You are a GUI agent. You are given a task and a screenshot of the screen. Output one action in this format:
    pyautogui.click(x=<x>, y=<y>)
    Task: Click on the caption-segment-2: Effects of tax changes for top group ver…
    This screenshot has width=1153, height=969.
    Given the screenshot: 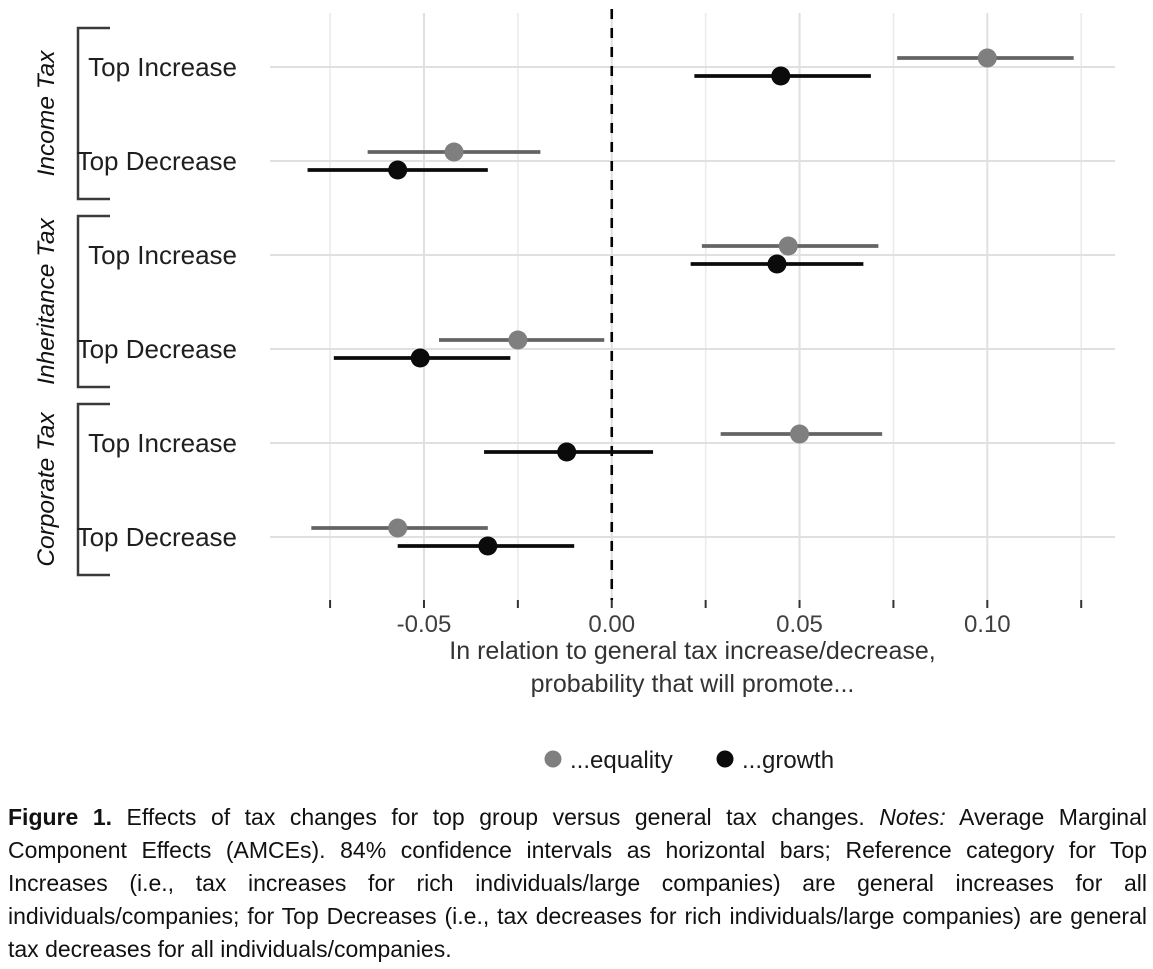 What is the action you would take?
    pyautogui.click(x=496, y=817)
    